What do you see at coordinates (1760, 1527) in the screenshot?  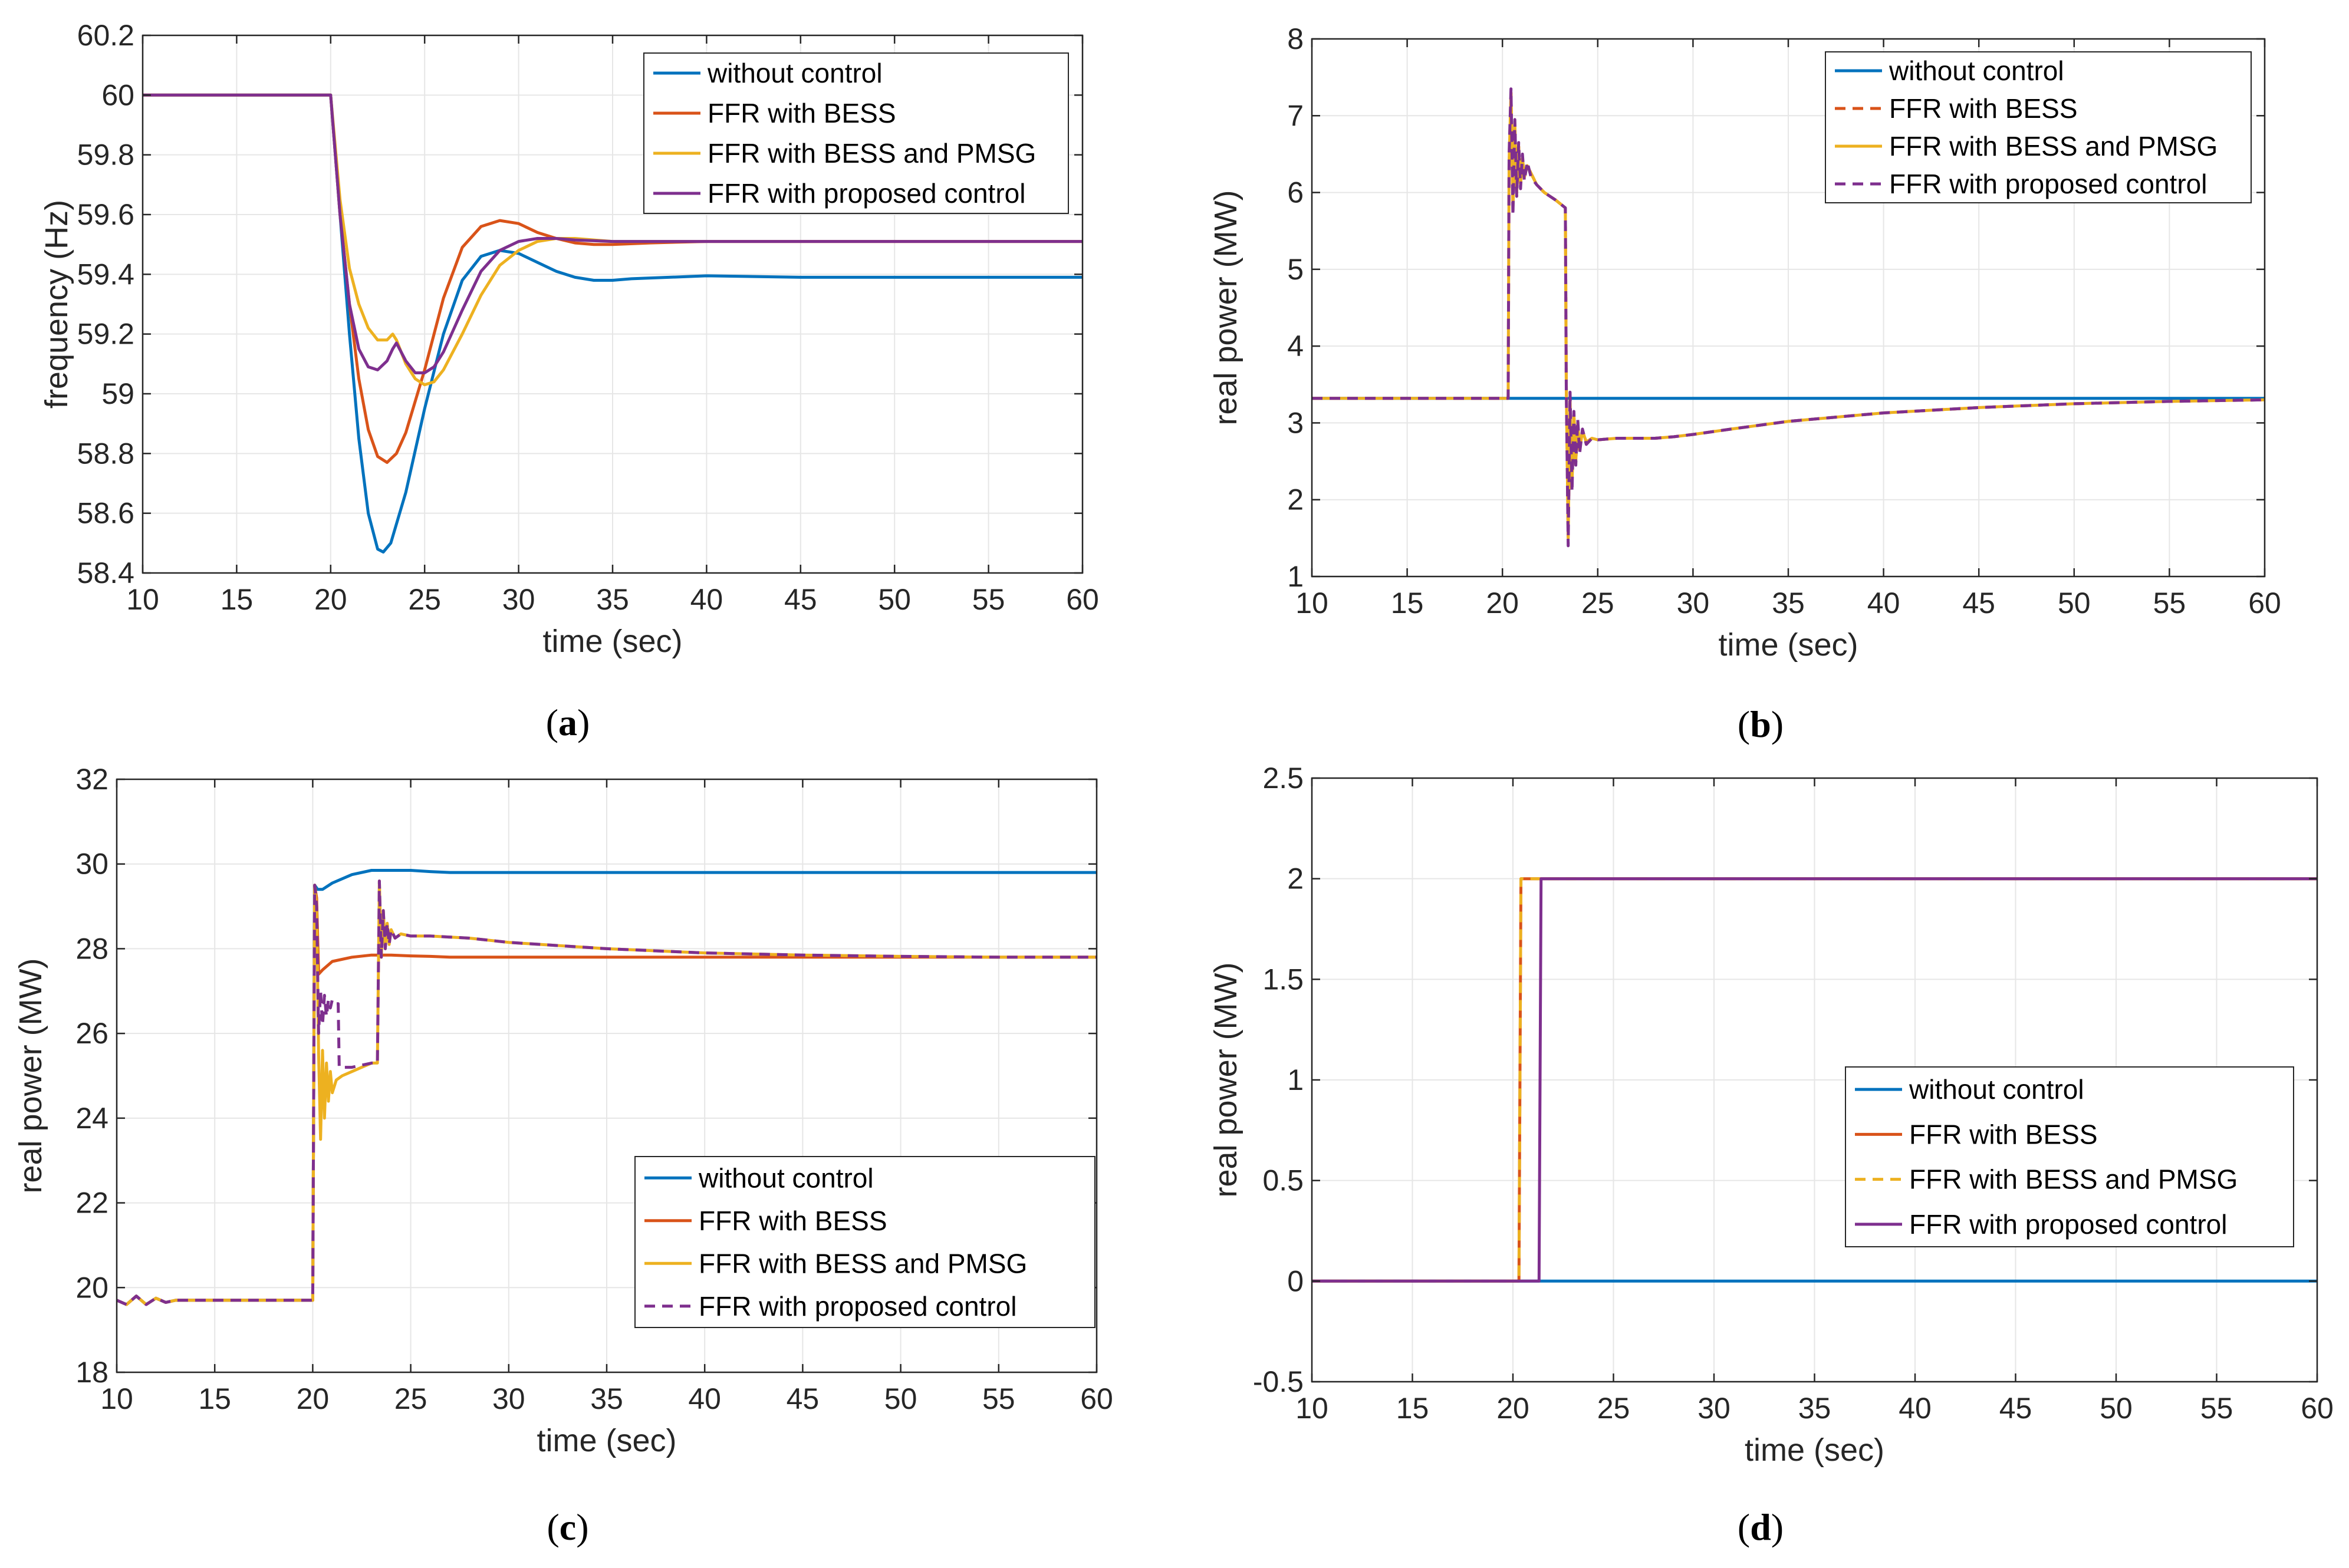 I see `caption-letter: d` at bounding box center [1760, 1527].